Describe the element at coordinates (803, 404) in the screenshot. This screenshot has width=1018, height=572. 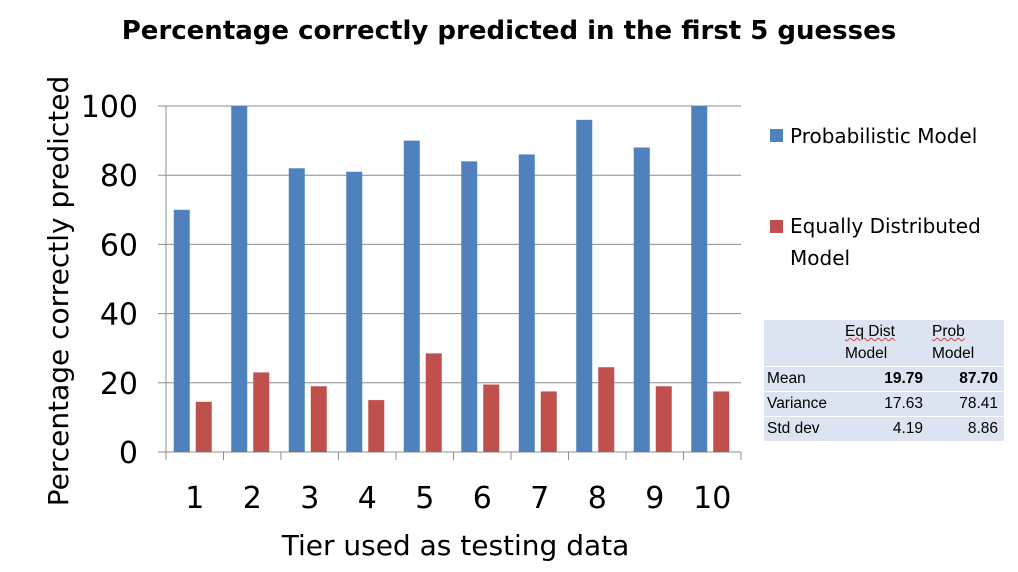
I see `row-label: Variance` at that location.